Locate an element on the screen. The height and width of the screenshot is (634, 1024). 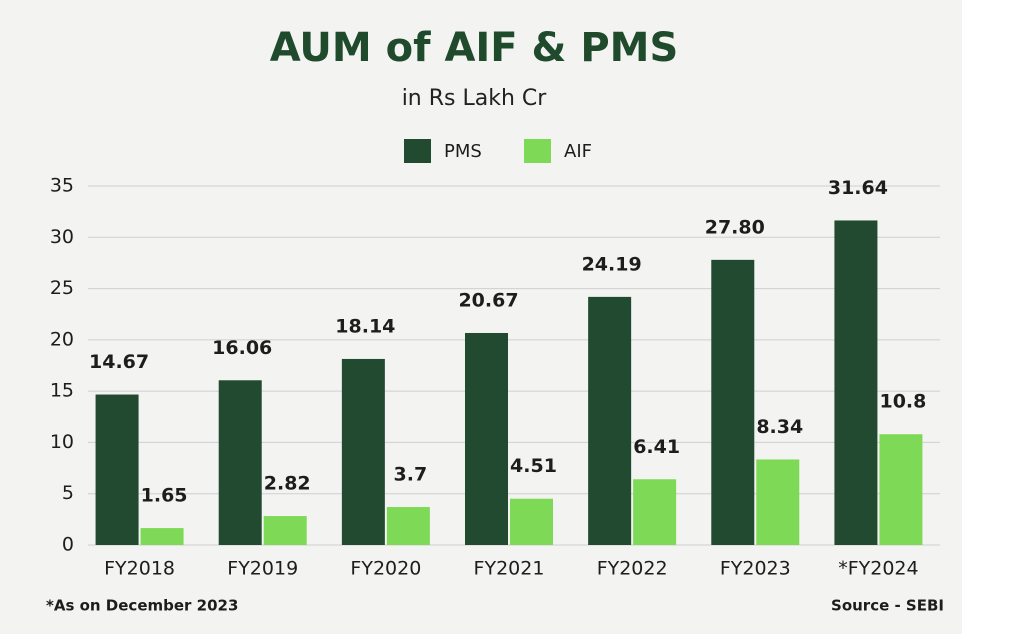
legend-label: AIF is located at coordinates (578, 151).